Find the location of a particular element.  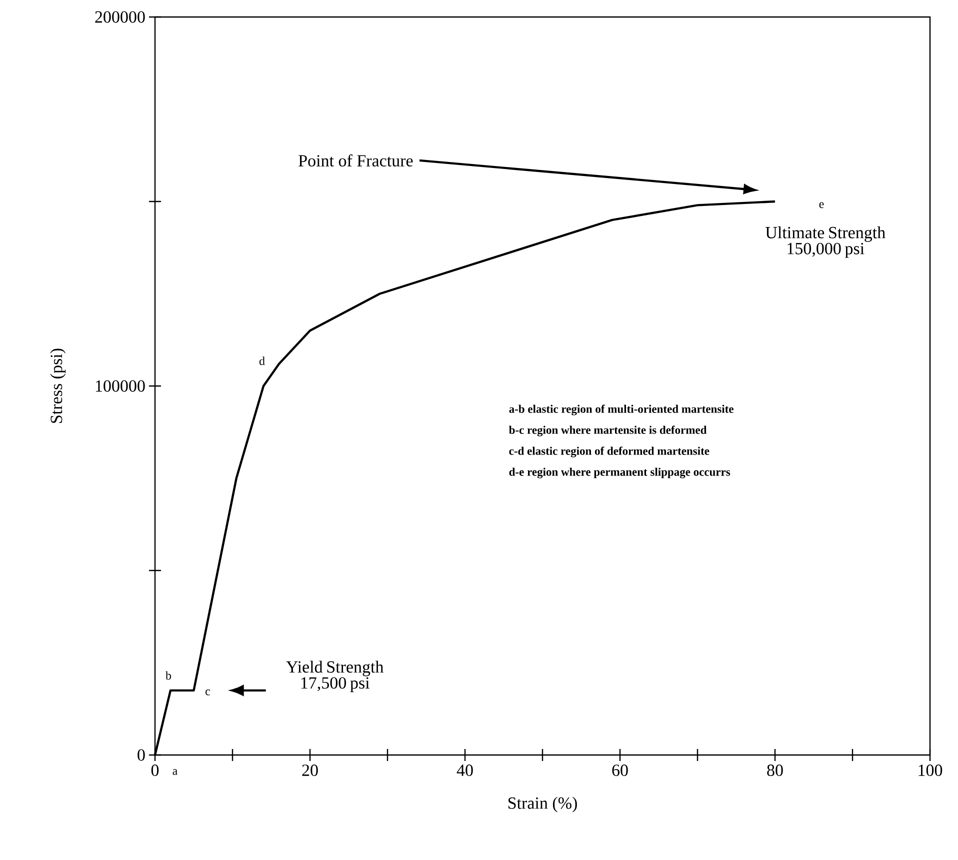

annotation: b is located at coordinates (169, 675).